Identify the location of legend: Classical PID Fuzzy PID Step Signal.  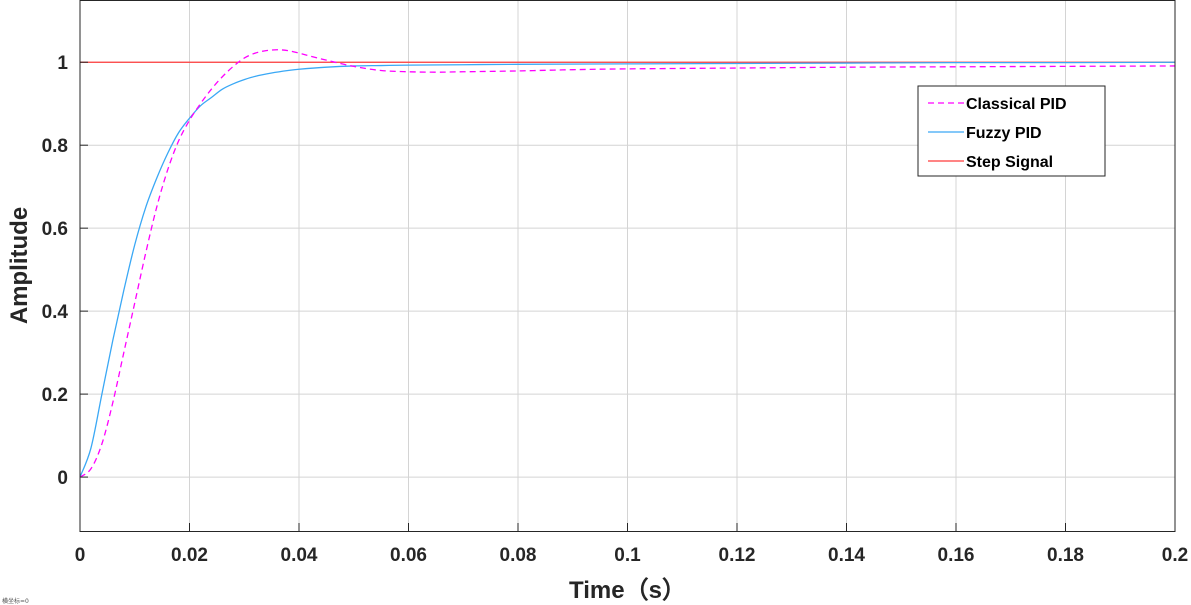
(1011, 131).